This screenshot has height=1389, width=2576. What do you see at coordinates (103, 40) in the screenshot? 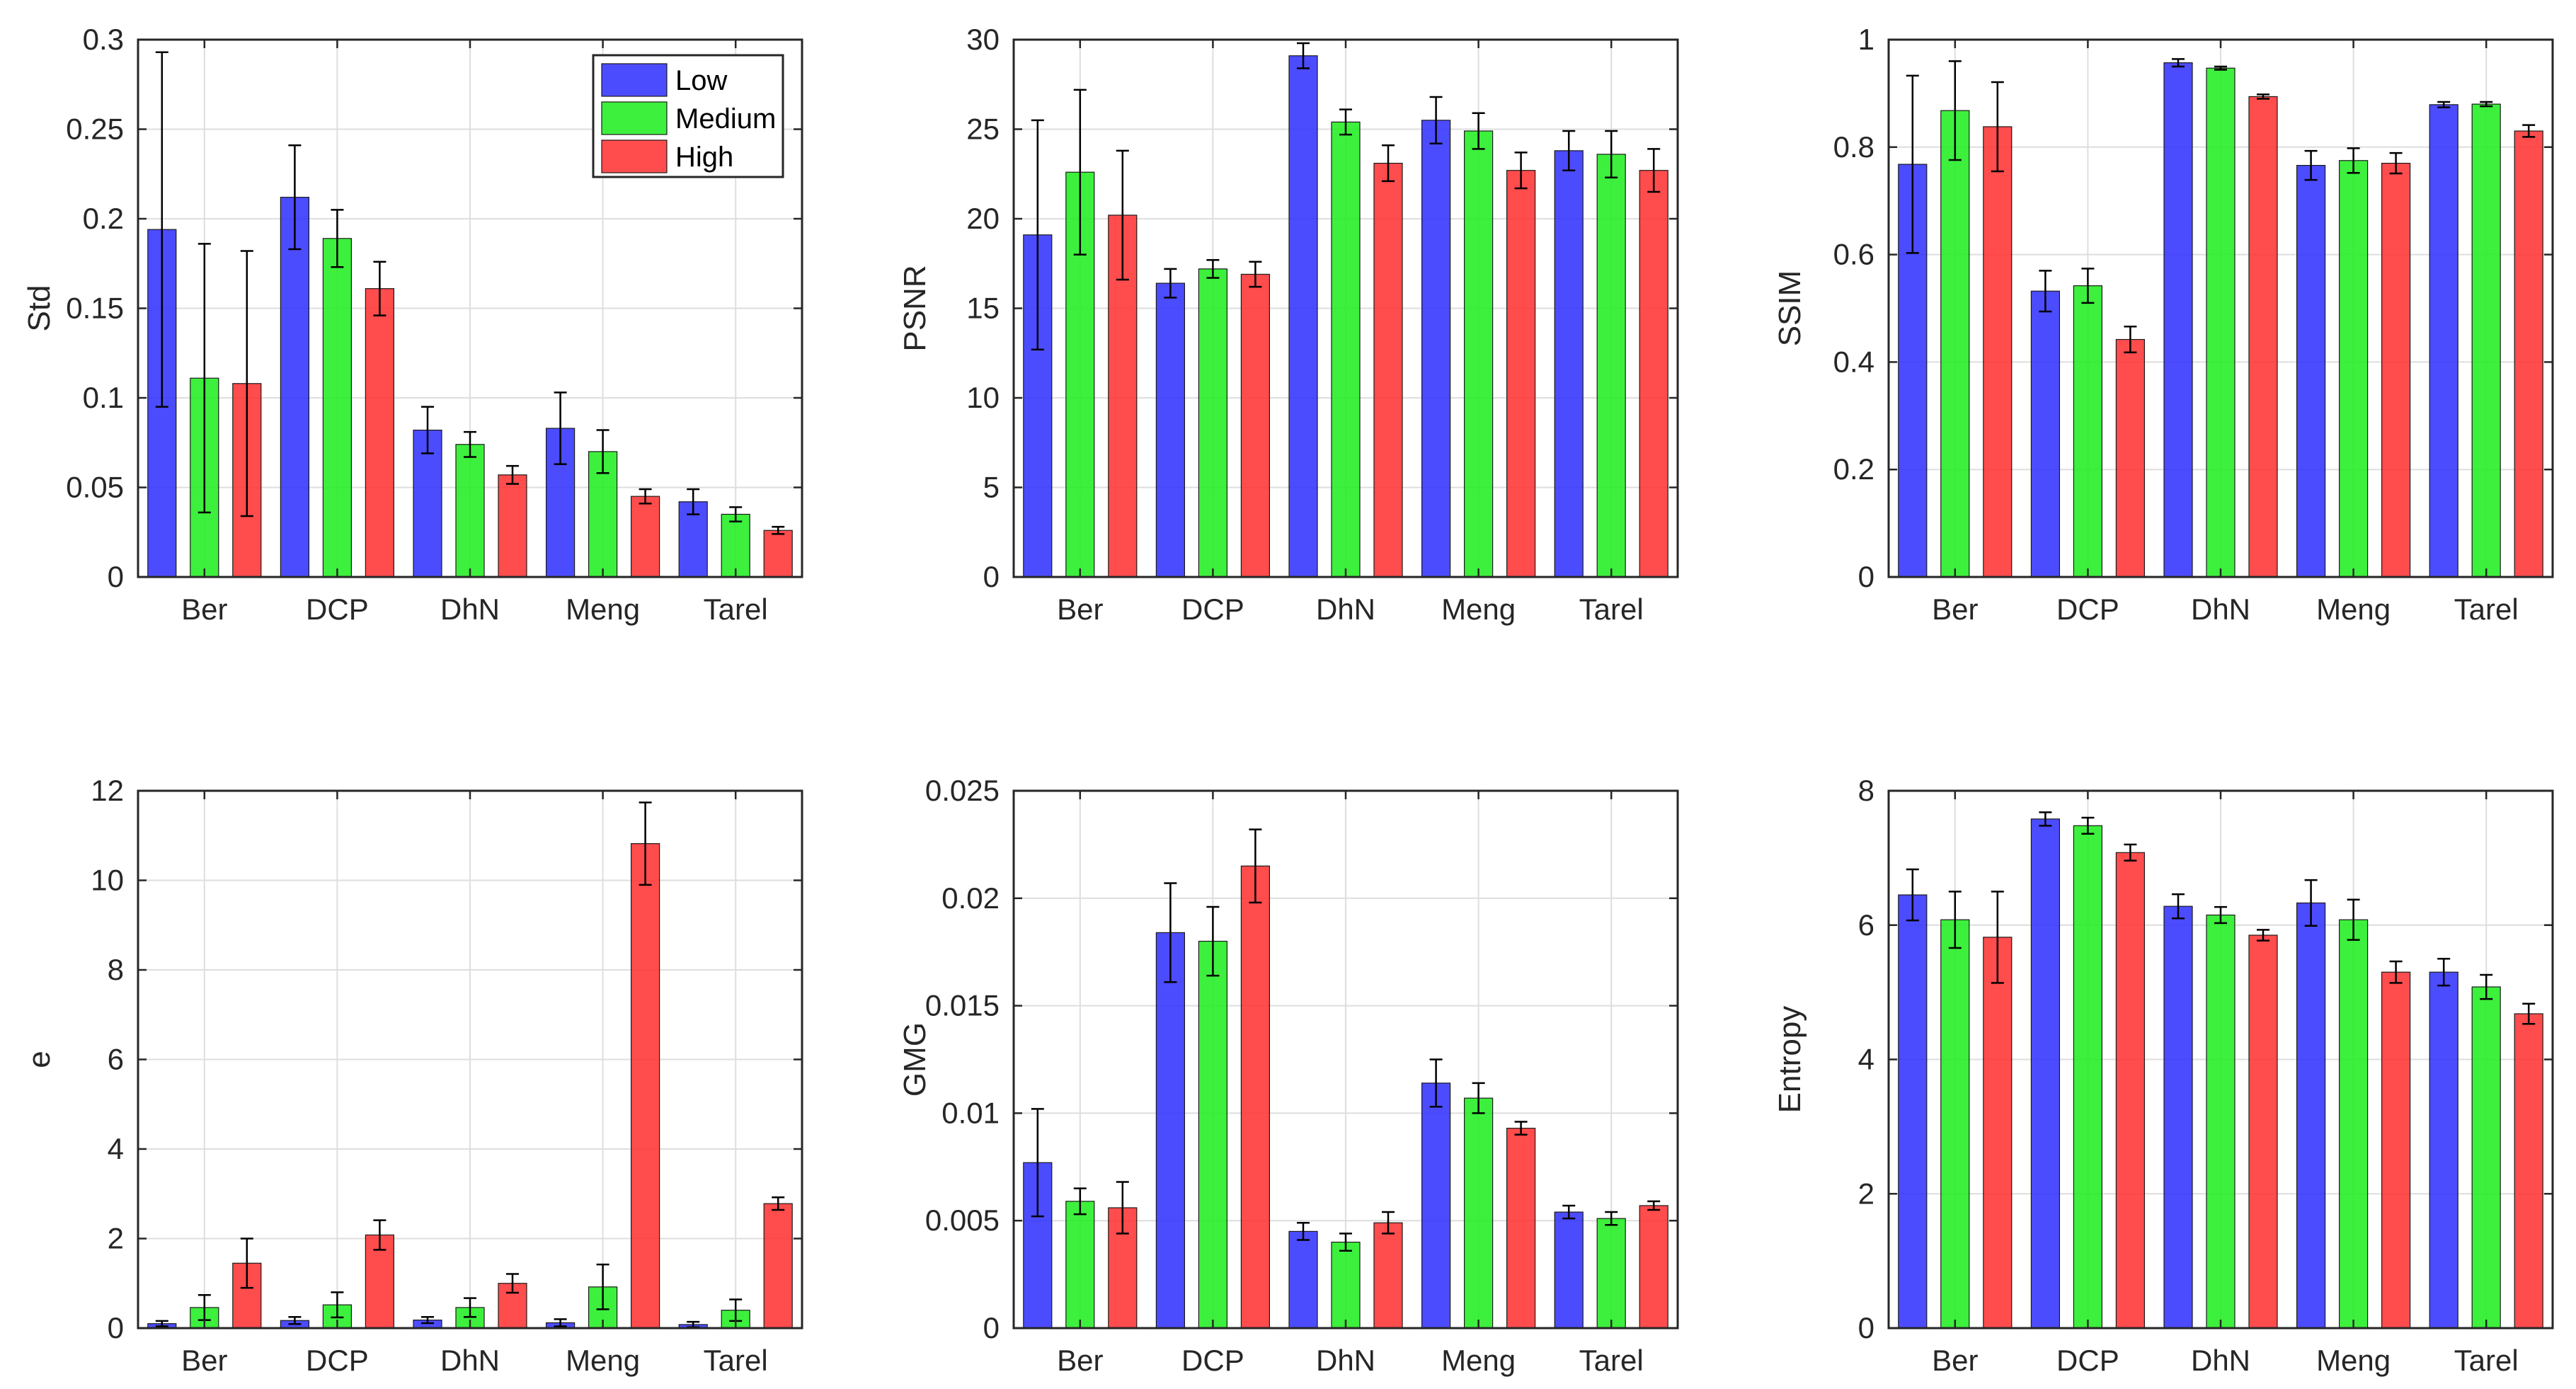
I see `y-tick-label: 0.3` at bounding box center [103, 40].